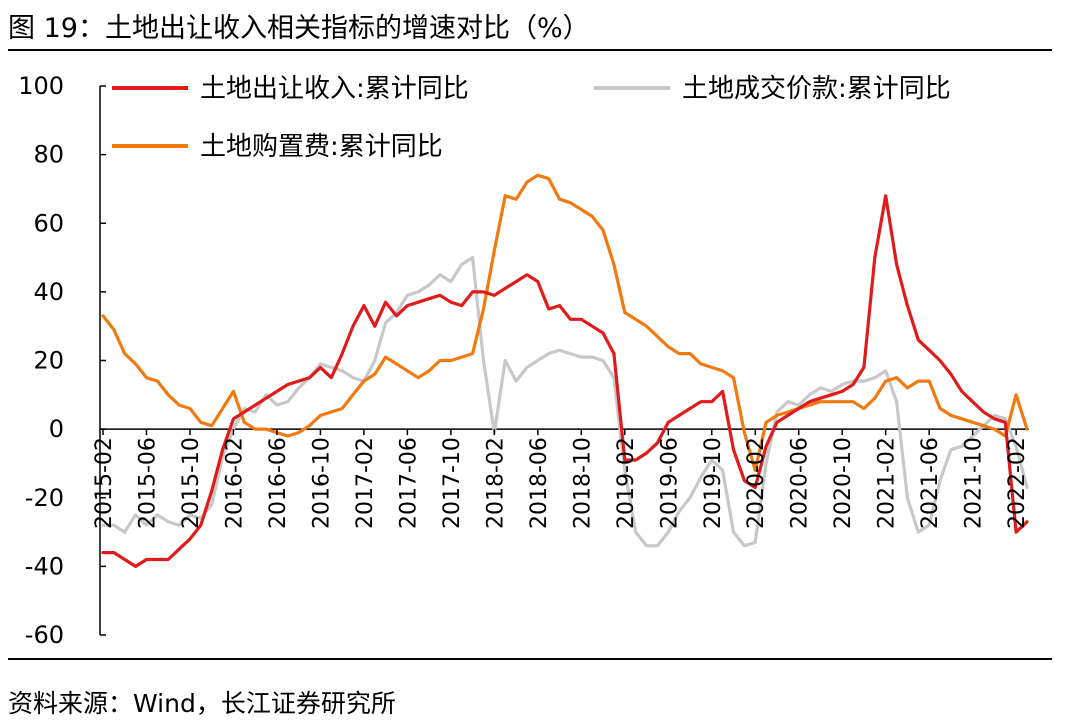 Image resolution: width=1065 pixels, height=724 pixels. Describe the element at coordinates (48, 155) in the screenshot. I see `y-tick-label: 80` at that location.